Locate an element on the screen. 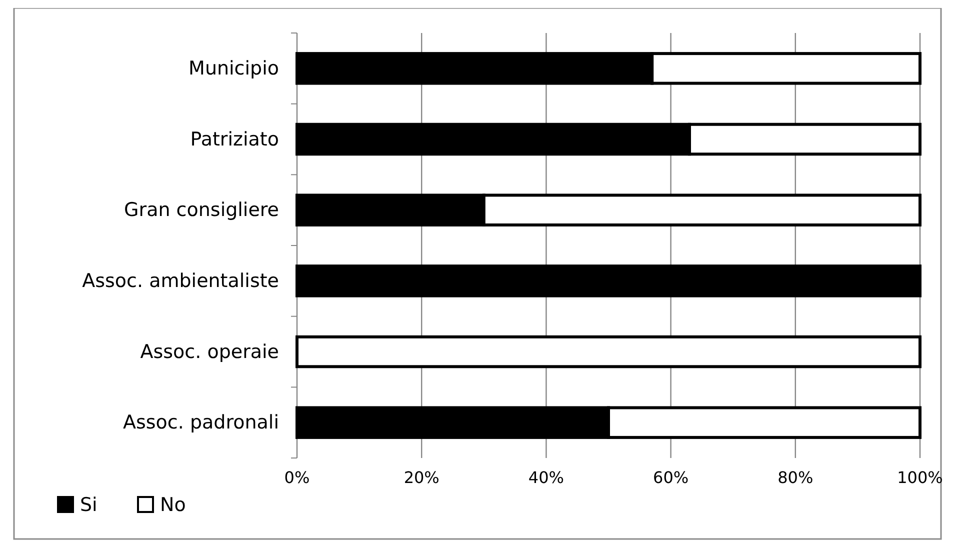 This screenshot has height=549, width=955. y-tick-label: Assoc. operaie is located at coordinates (209, 351).